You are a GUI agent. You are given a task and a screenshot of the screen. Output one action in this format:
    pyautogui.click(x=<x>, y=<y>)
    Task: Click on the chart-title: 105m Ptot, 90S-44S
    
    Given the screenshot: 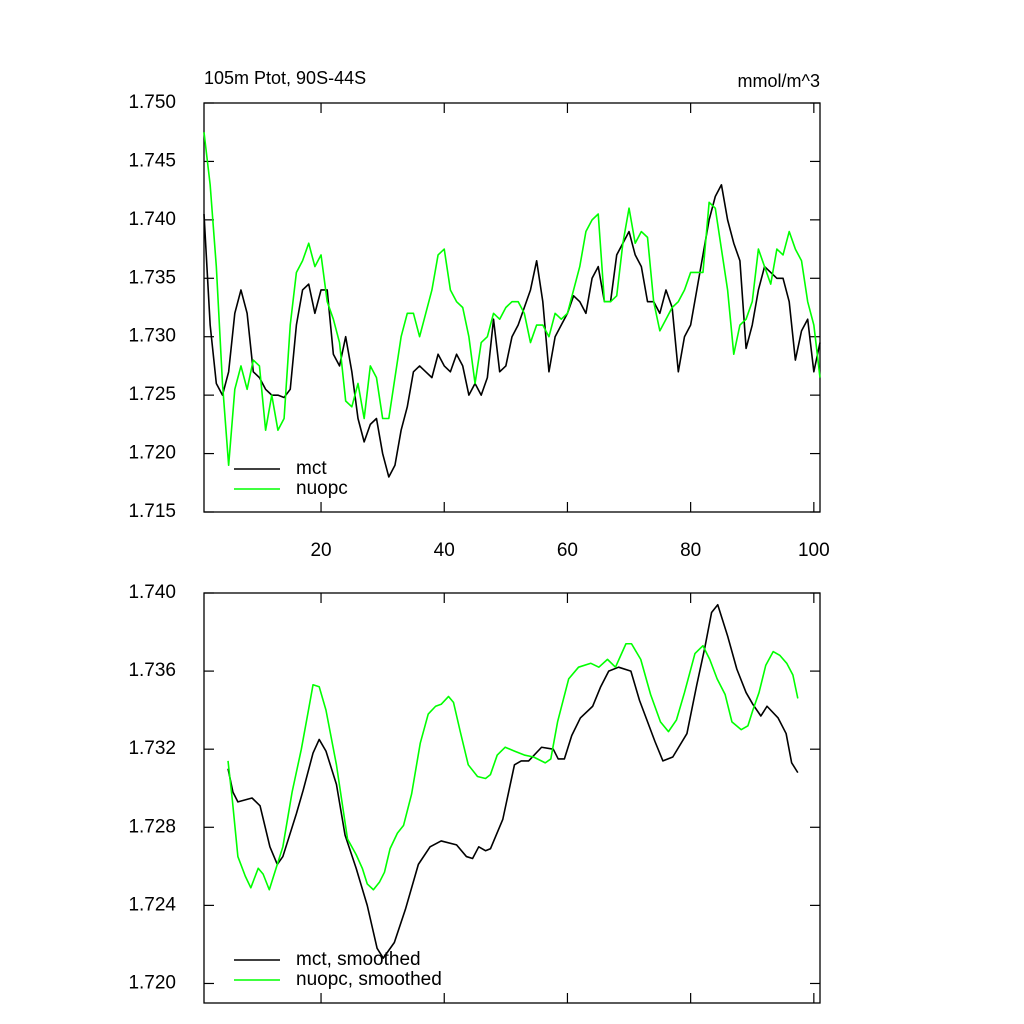 What is the action you would take?
    pyautogui.click(x=285, y=78)
    